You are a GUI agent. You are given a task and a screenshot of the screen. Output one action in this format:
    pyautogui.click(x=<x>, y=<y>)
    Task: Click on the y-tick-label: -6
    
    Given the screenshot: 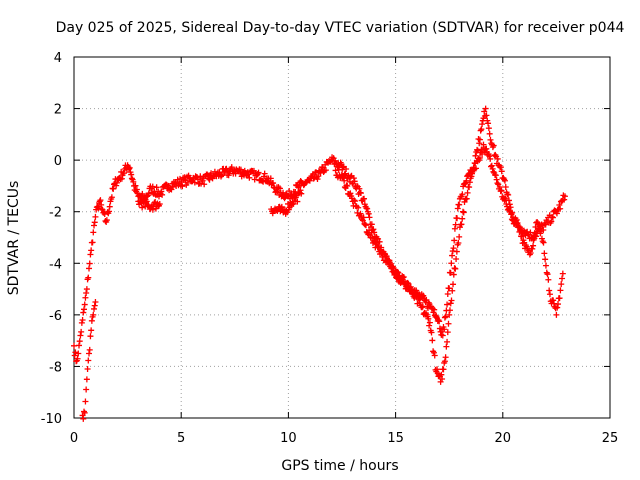 What is the action you would take?
    pyautogui.click(x=55, y=316)
    